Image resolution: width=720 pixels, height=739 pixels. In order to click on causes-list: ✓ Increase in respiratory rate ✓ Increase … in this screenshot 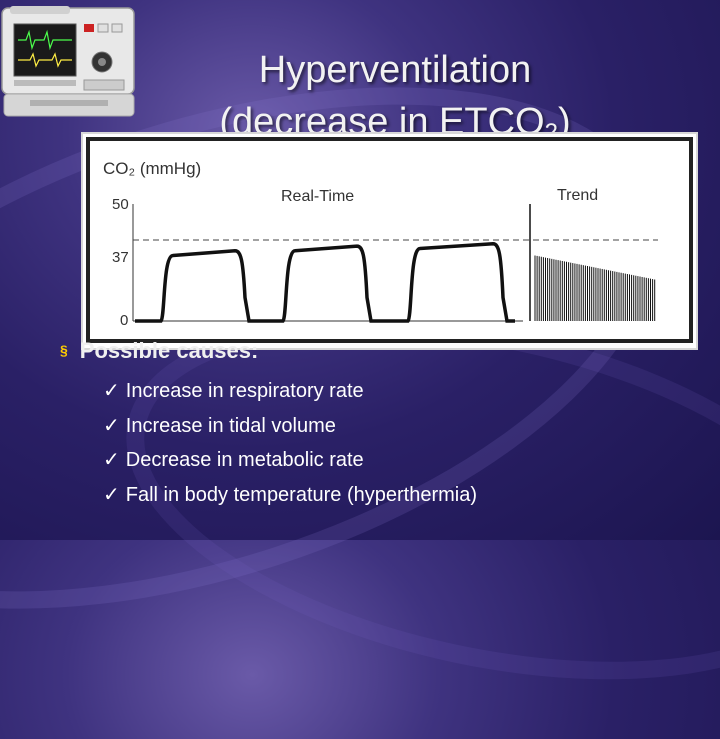, I will do `click(290, 443)`.